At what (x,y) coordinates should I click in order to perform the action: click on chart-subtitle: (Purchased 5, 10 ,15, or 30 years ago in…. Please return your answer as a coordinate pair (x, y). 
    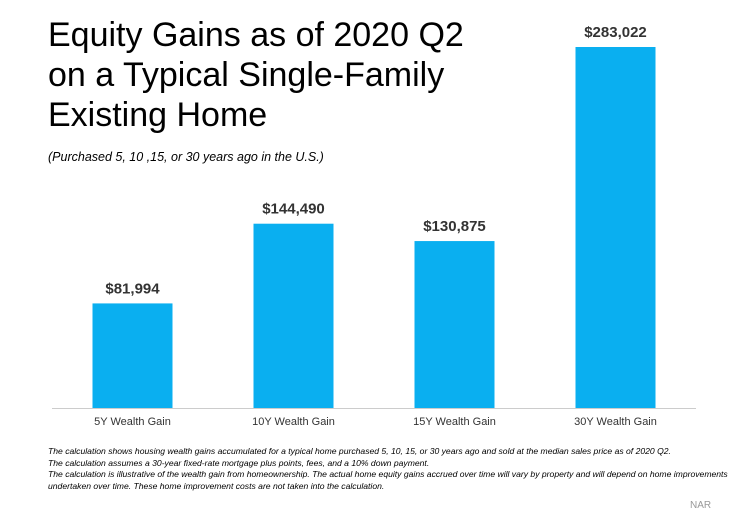
    Looking at the image, I should click on (186, 157).